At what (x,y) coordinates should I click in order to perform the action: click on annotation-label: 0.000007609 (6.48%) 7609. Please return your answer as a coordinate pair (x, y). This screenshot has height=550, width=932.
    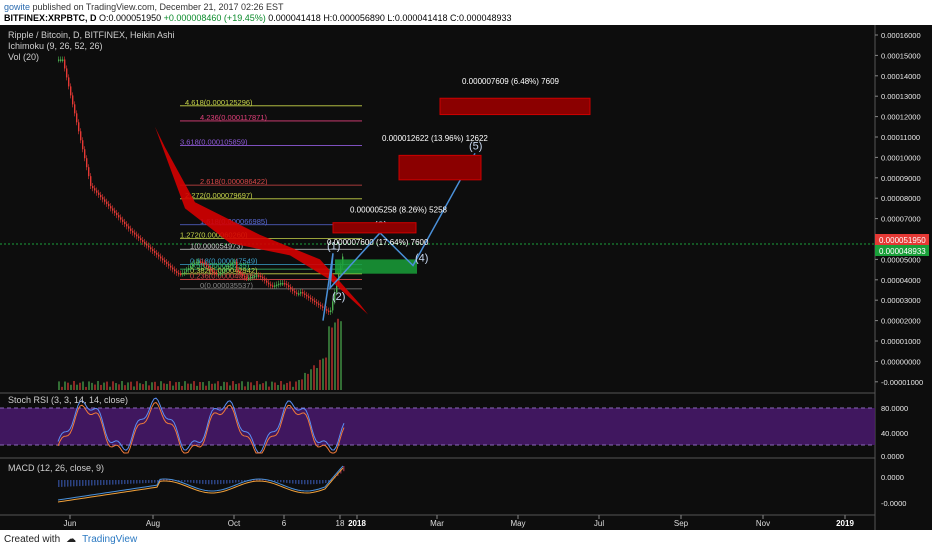
    Looking at the image, I should click on (511, 81).